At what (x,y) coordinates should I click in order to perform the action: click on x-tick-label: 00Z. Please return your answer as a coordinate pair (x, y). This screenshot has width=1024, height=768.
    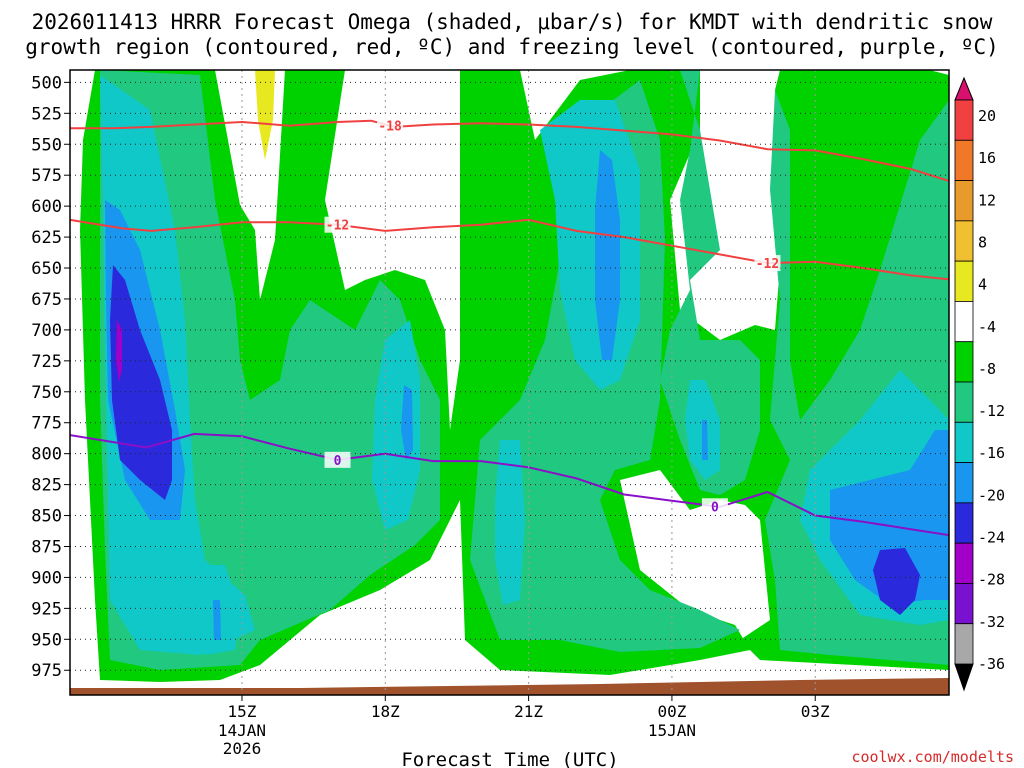
    Looking at the image, I should click on (671, 711).